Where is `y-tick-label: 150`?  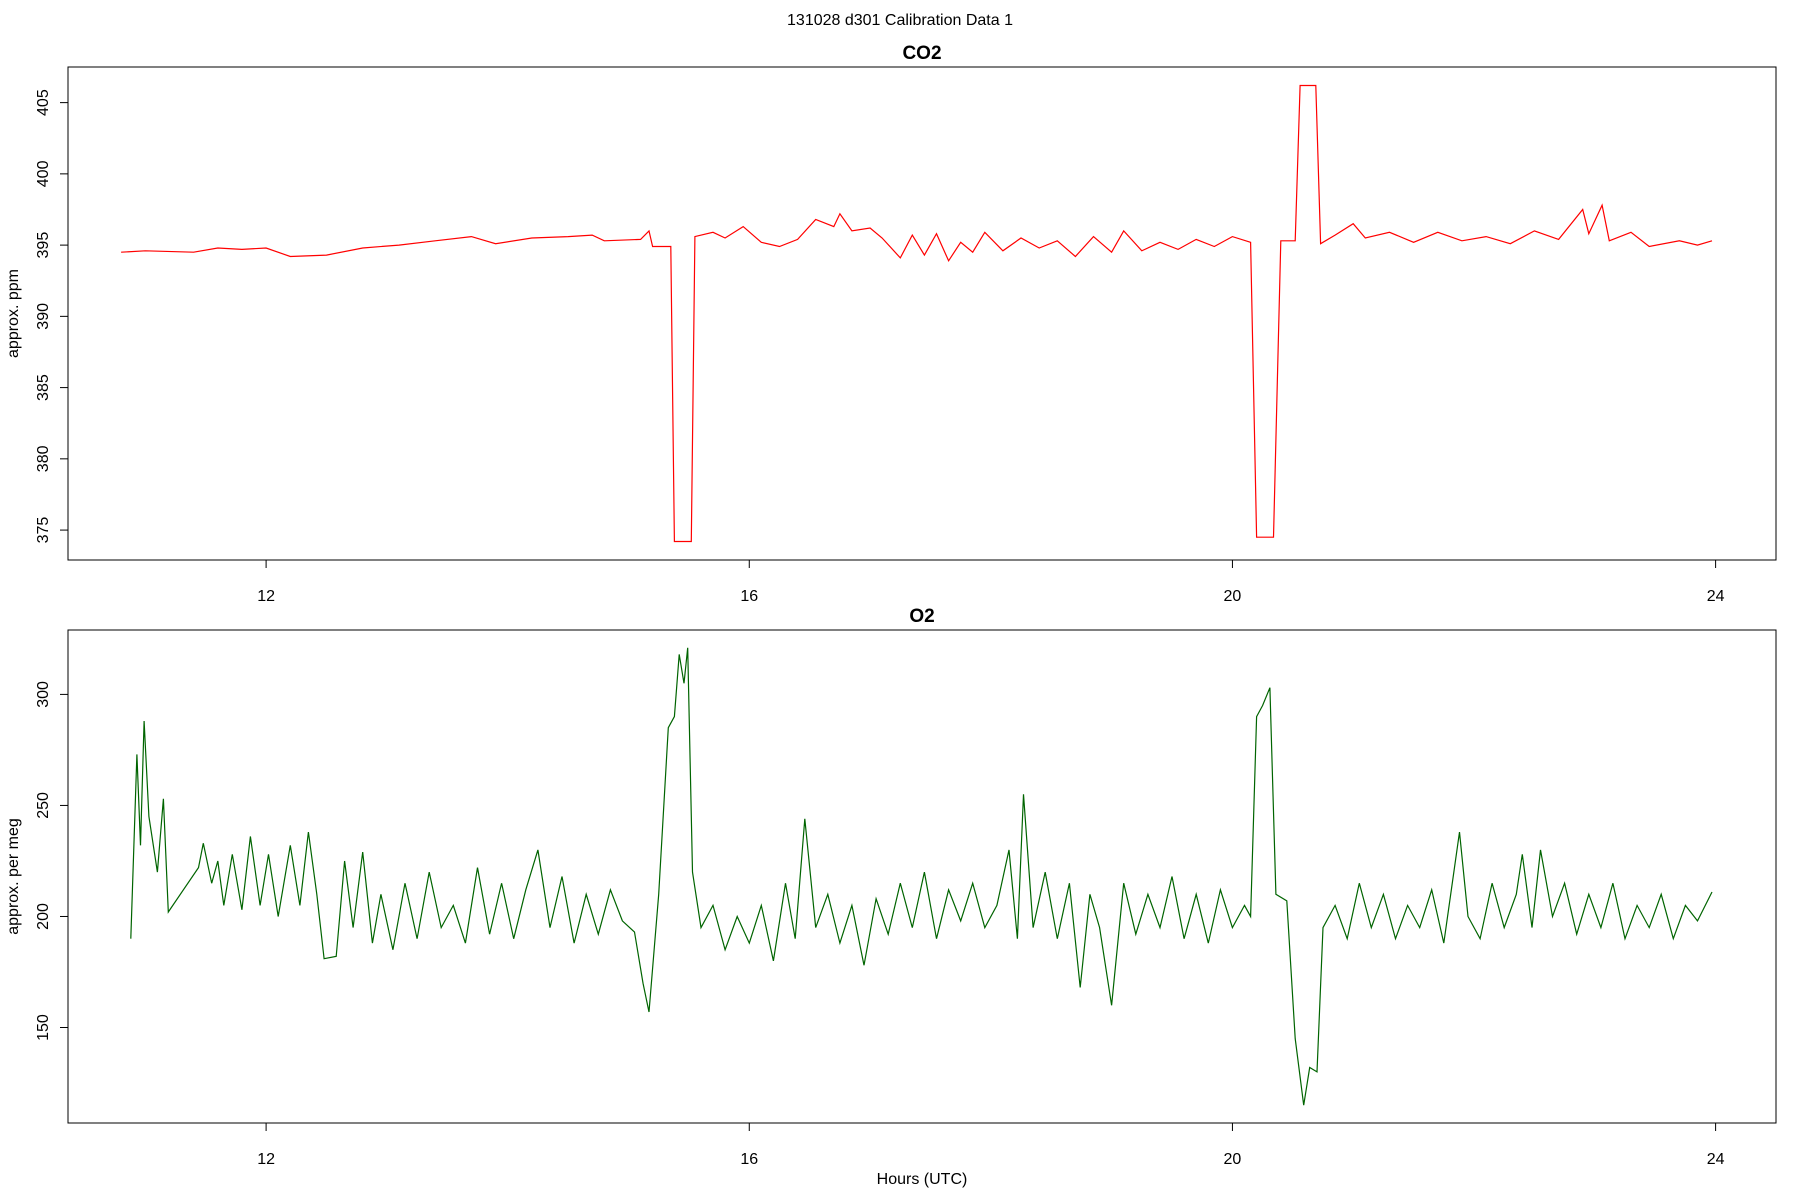 y-tick-label: 150 is located at coordinates (43, 1027).